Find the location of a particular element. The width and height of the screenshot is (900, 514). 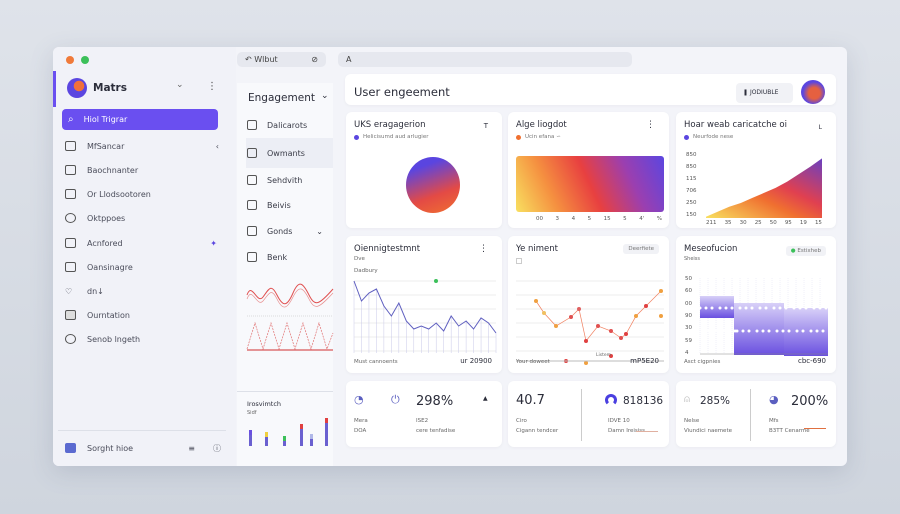

nav-item-5: Gonds ⌄ is located at coordinates (288, 231).